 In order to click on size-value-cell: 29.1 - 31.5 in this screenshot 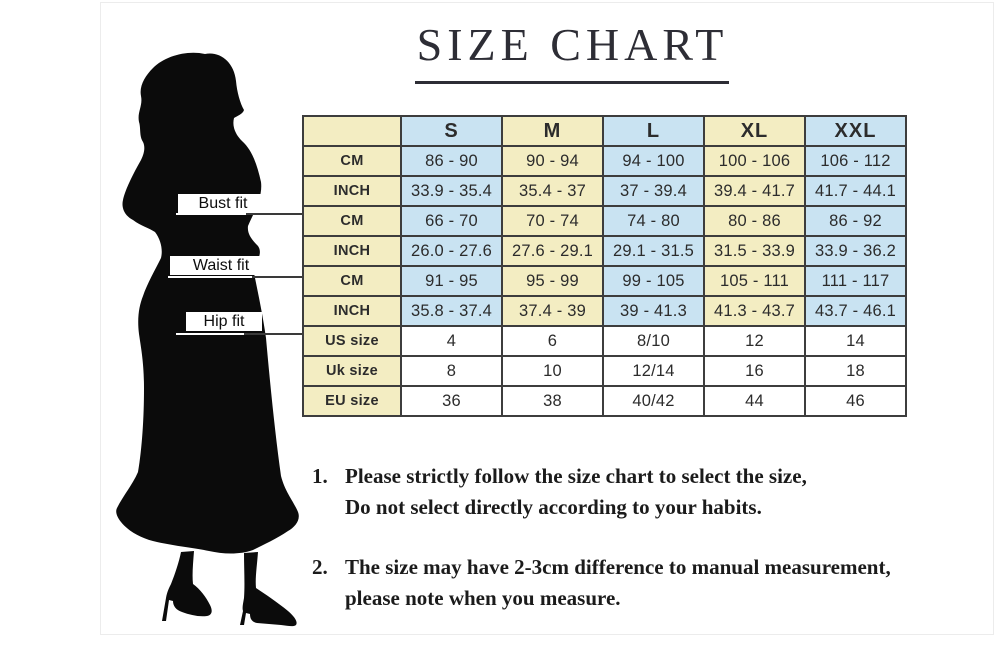, I will do `click(653, 251)`.